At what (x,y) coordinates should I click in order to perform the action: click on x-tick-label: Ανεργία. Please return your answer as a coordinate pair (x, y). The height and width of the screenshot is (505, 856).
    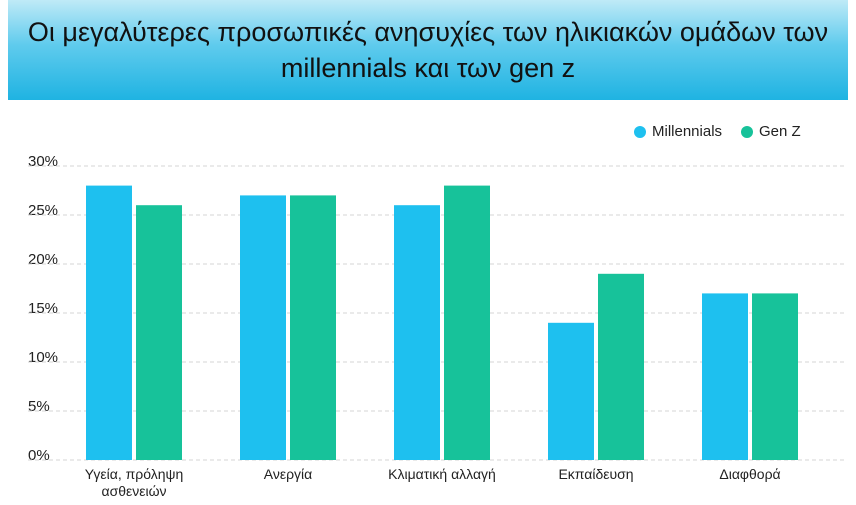
    Looking at the image, I should click on (288, 474).